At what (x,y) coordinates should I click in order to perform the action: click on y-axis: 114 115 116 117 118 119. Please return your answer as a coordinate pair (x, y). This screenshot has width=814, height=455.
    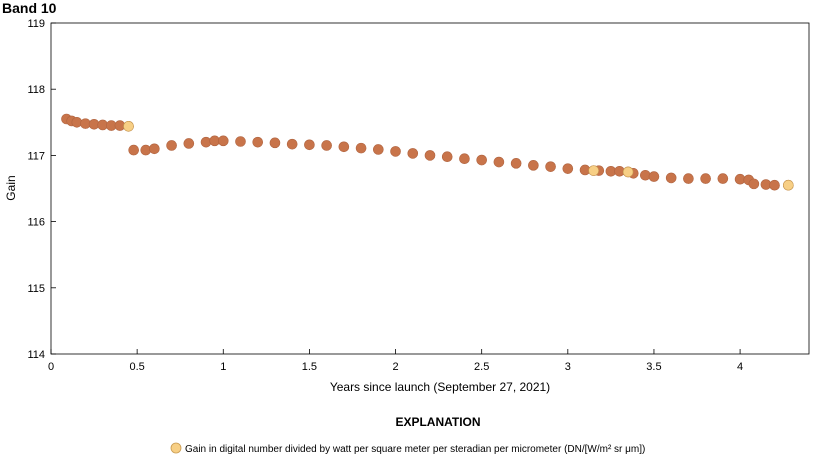
    Looking at the image, I should click on (41, 189).